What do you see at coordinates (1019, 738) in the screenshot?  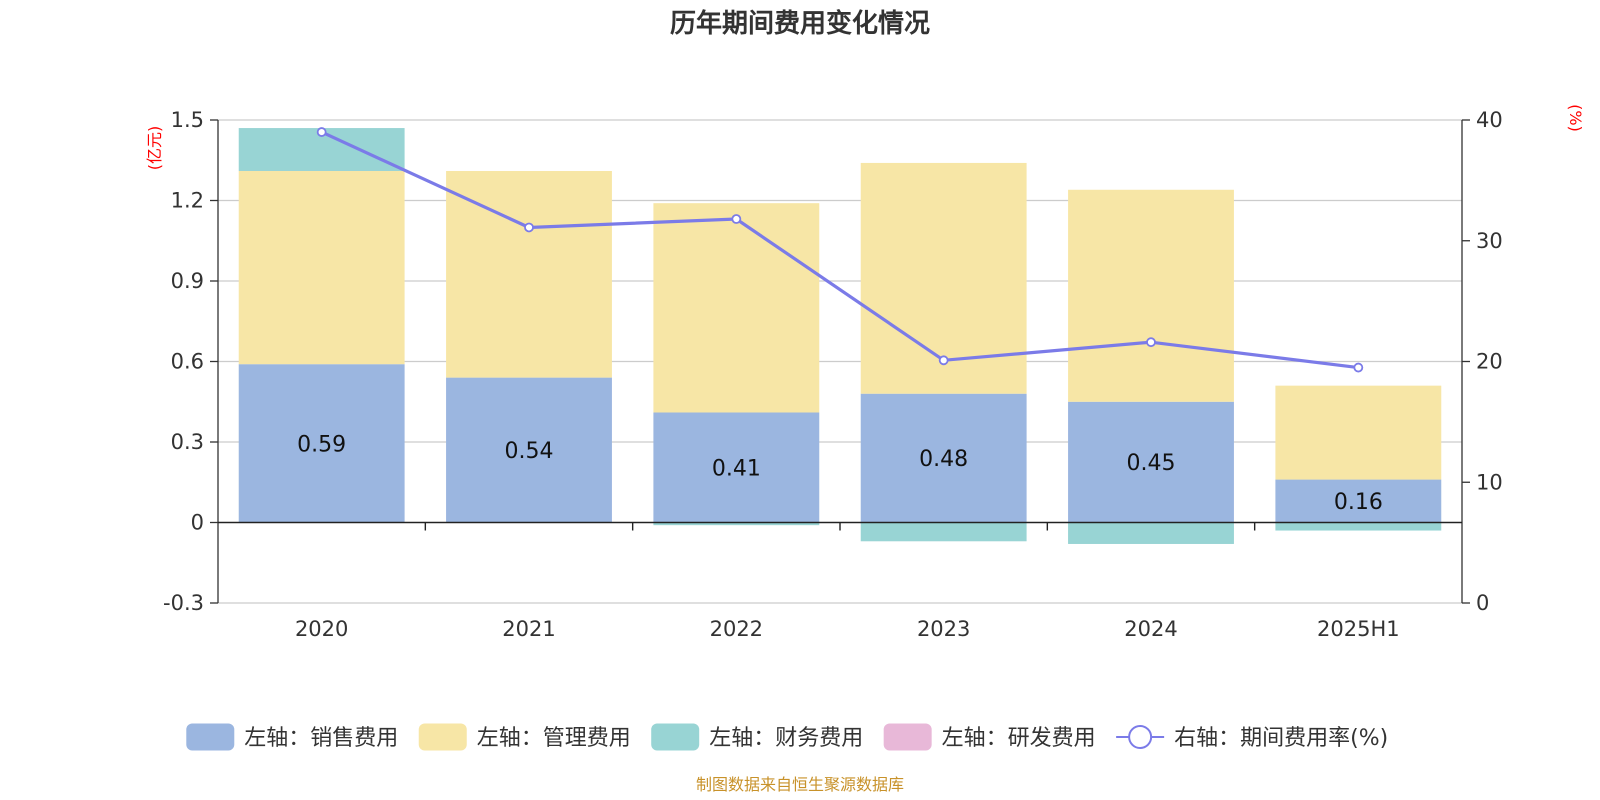 I see `legend-label: 左轴：研发费用` at bounding box center [1019, 738].